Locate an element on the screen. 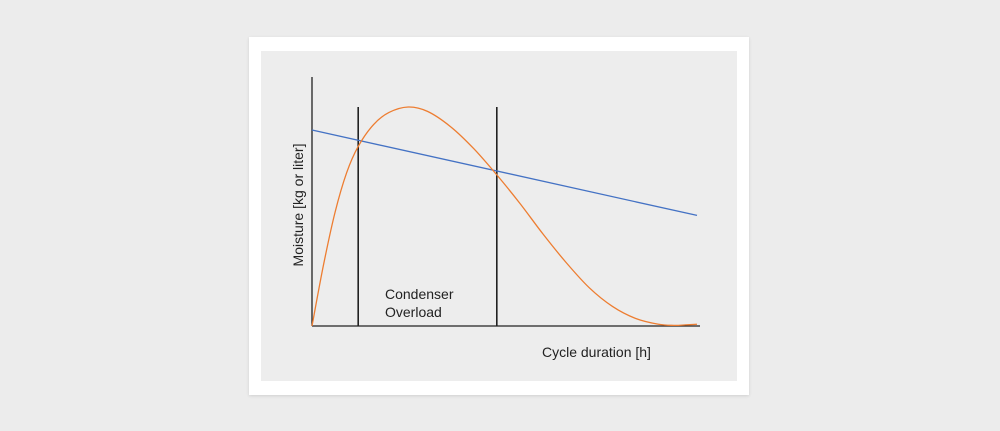 This screenshot has height=431, width=1000. annotation-line-2: Overload is located at coordinates (413, 312).